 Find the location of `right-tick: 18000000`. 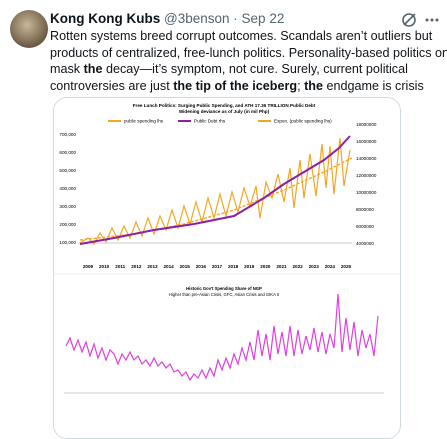

right-tick: 18000000 is located at coordinates (366, 124).